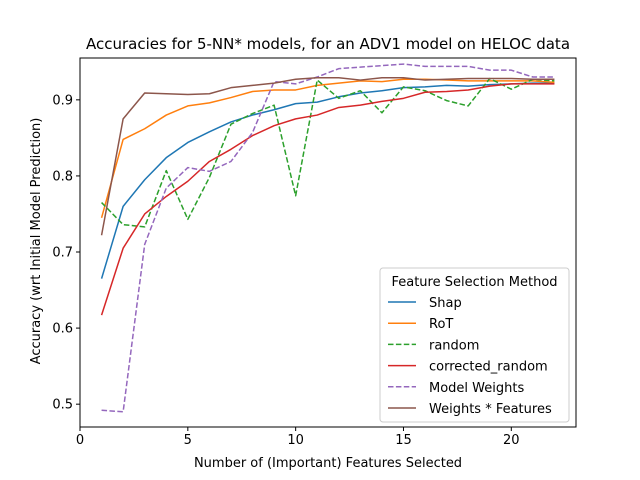  I want to click on legend-title: Feature Selection Method, so click(474, 282).